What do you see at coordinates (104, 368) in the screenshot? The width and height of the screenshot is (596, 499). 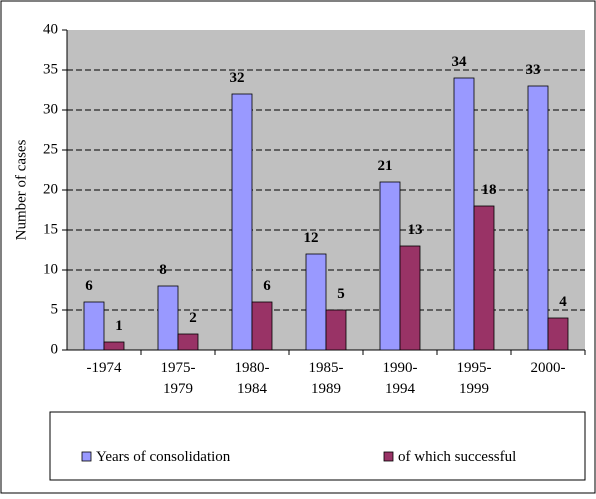 I see `x-tick-label: -1974` at bounding box center [104, 368].